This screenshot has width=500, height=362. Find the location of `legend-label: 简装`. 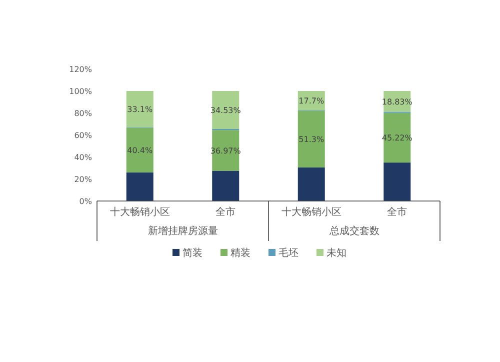

legend-label: 简装 is located at coordinates (192, 253).